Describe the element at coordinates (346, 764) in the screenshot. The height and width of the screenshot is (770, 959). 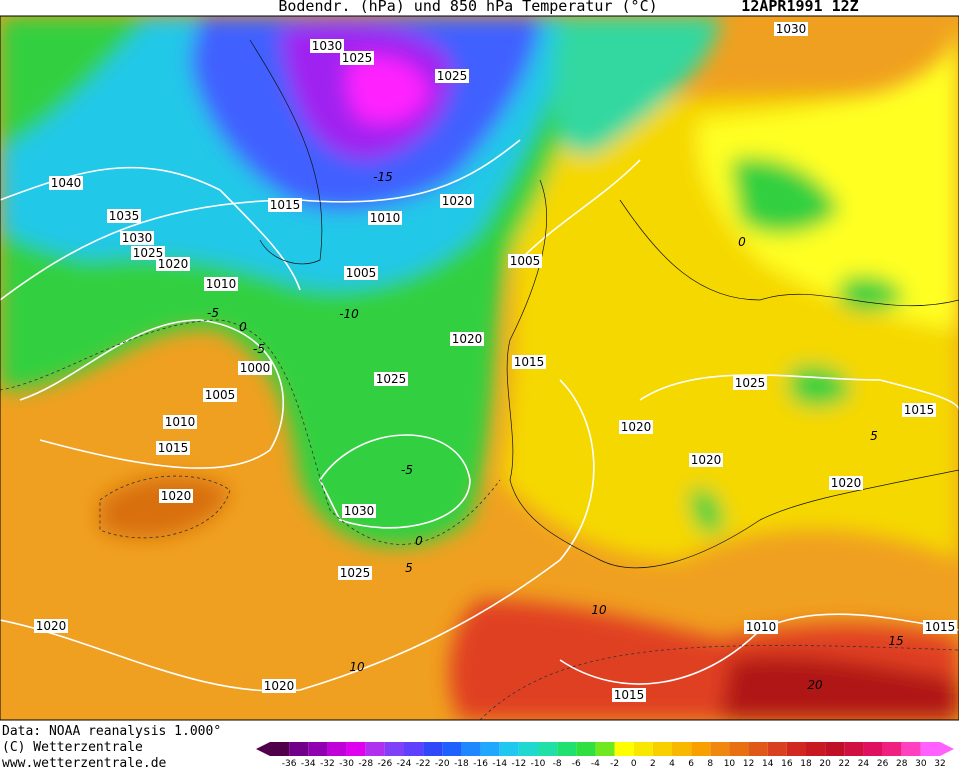
I see `colorbar-tick-label: -30` at that location.